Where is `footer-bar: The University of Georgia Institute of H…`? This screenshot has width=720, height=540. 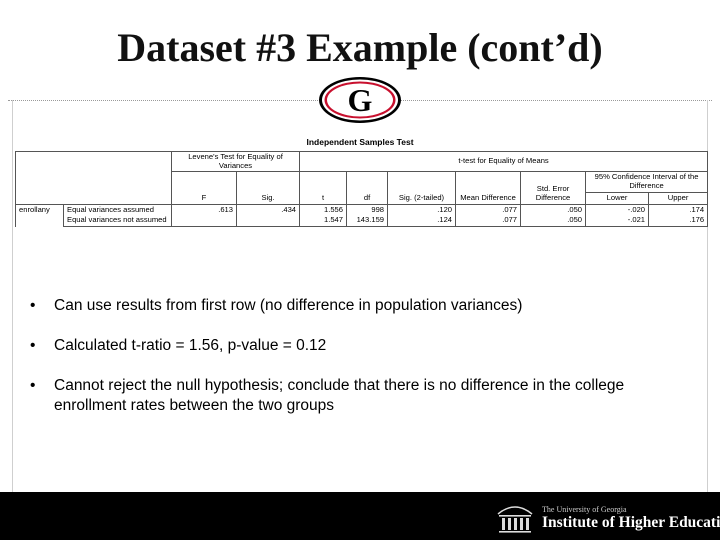 footer-bar: The University of Georgia Institute of H… is located at coordinates (360, 516).